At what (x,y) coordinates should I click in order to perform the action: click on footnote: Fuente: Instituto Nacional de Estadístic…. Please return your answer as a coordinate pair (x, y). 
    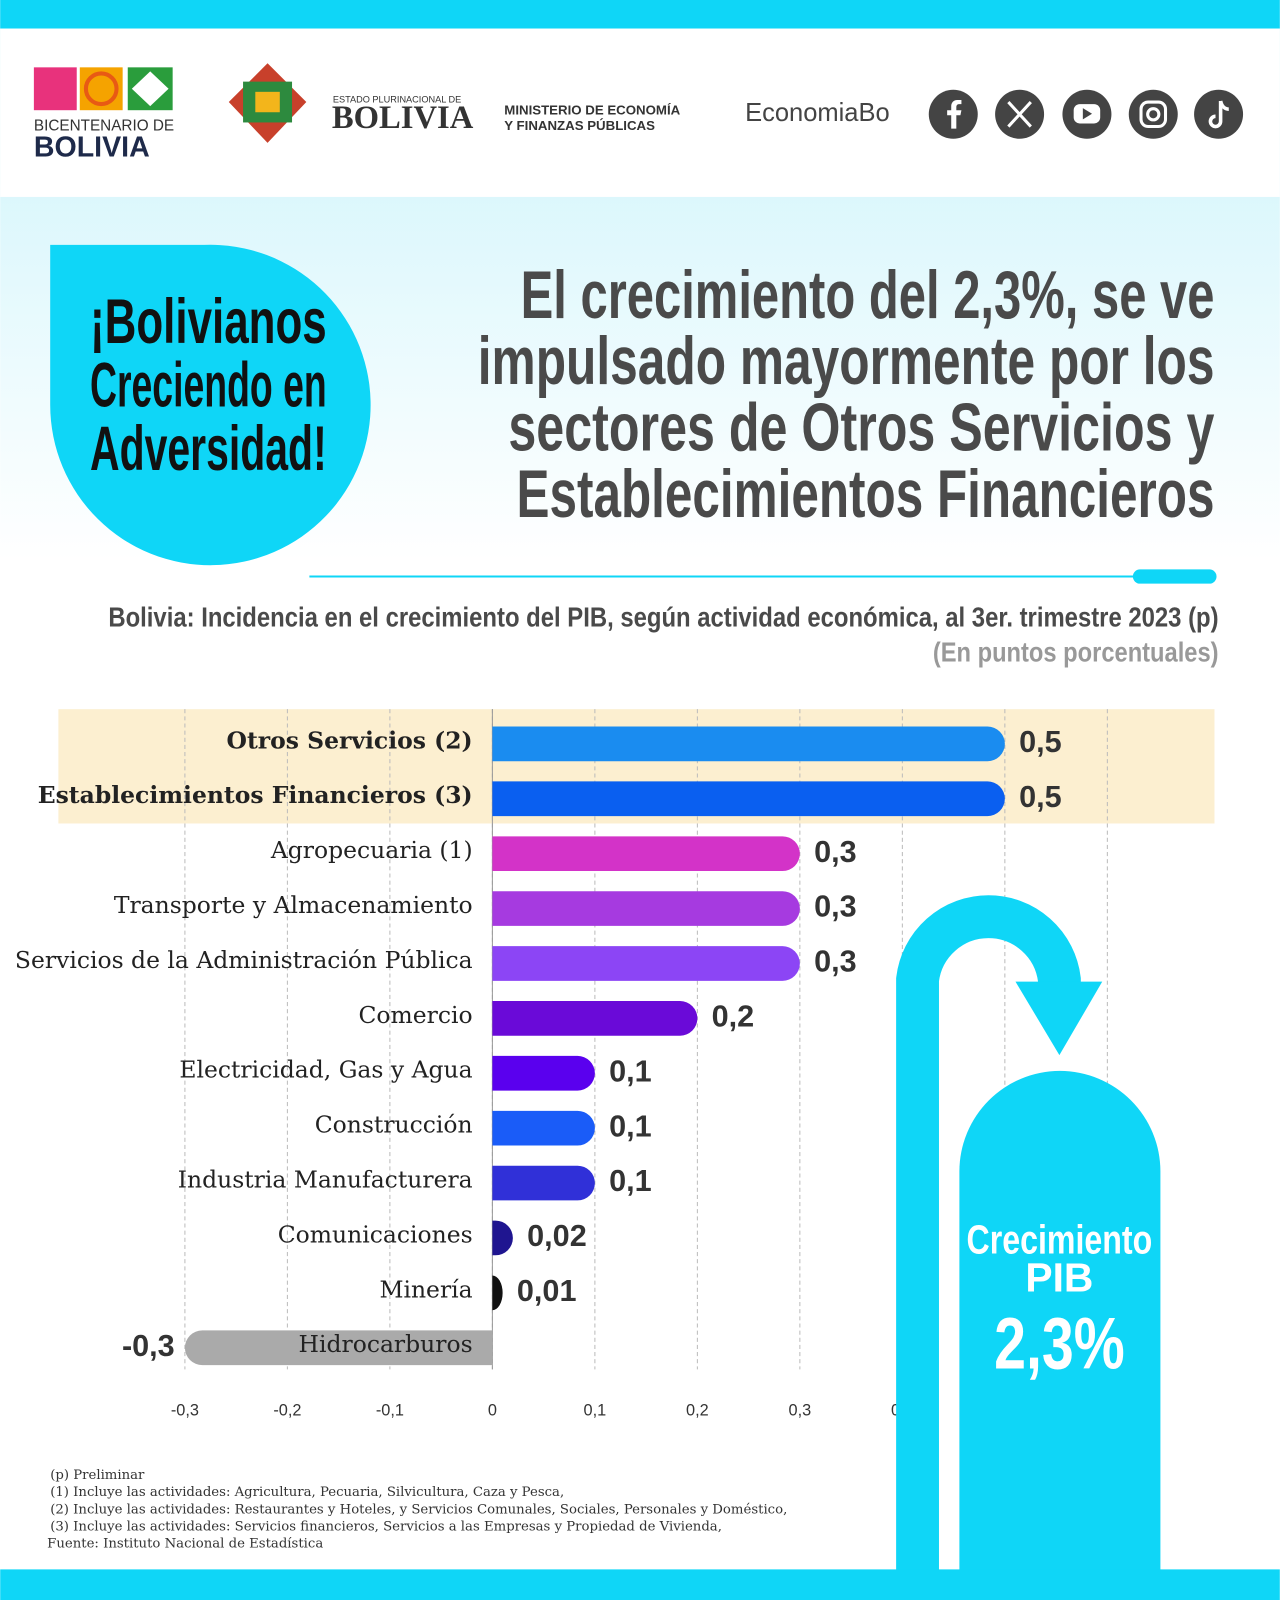
    Looking at the image, I should click on (185, 1544).